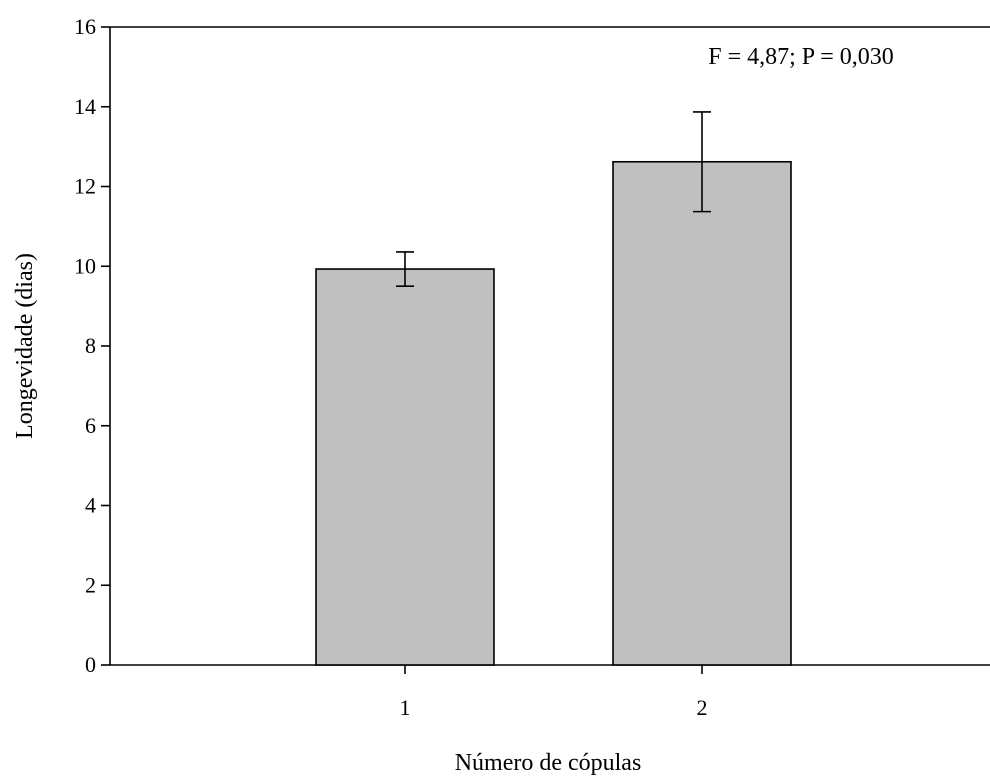 Image resolution: width=990 pixels, height=782 pixels. Describe the element at coordinates (90, 505) in the screenshot. I see `y-tick-label: 4` at that location.